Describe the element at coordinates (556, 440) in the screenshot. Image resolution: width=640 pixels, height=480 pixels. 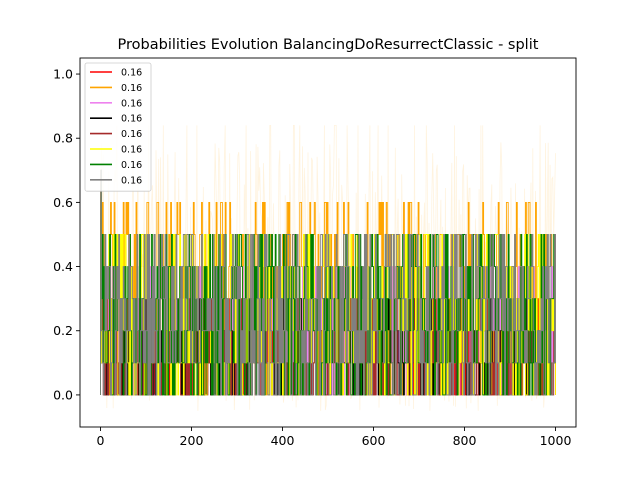
I see `x-tick-label: 1000` at that location.